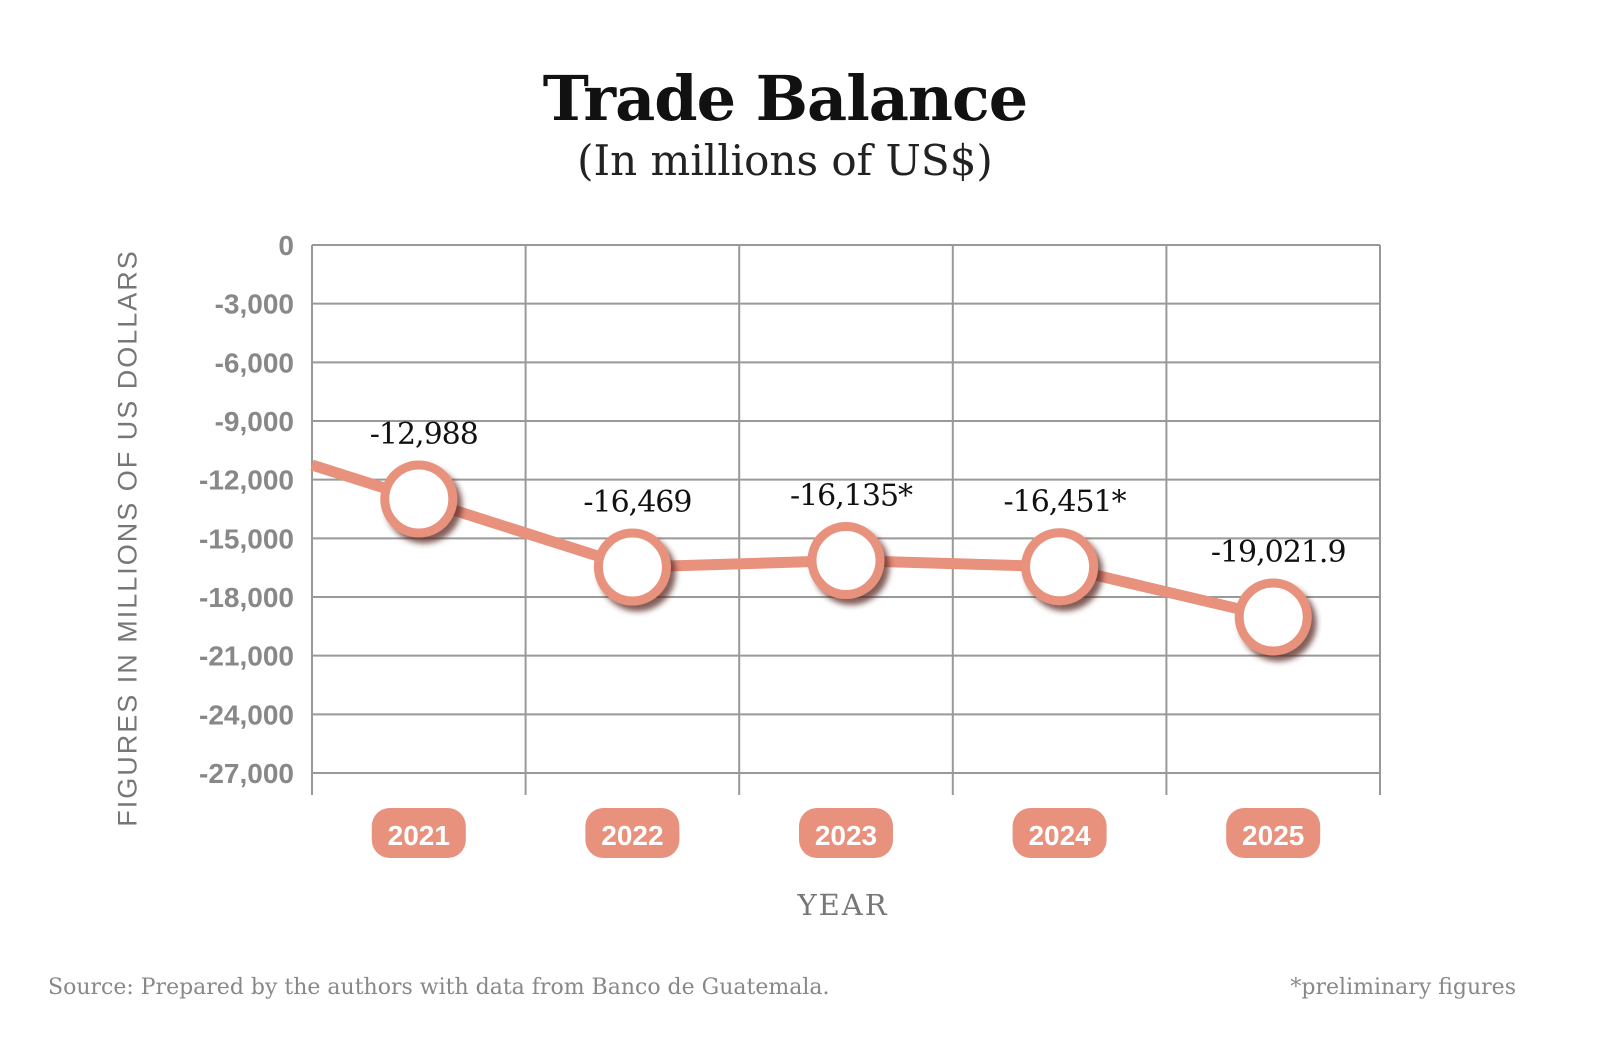  Describe the element at coordinates (851, 496) in the screenshot. I see `data-label: -16,135*` at that location.